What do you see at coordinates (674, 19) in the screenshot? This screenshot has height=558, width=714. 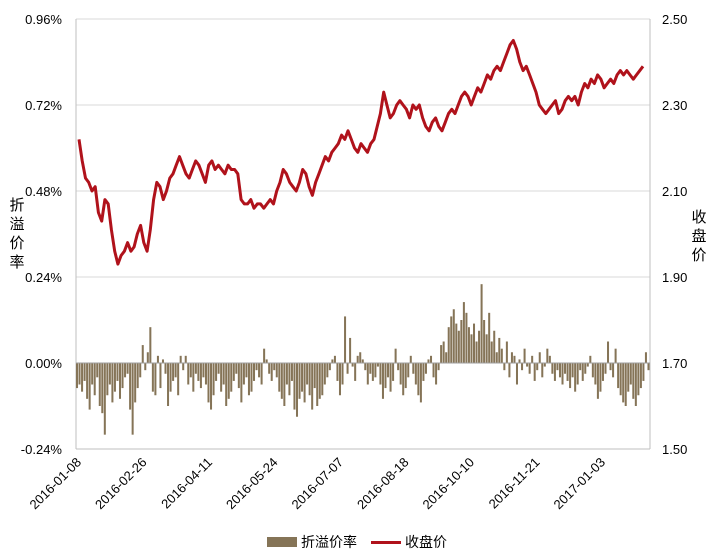 I see `y-right-tick-label: 2.50` at bounding box center [674, 19].